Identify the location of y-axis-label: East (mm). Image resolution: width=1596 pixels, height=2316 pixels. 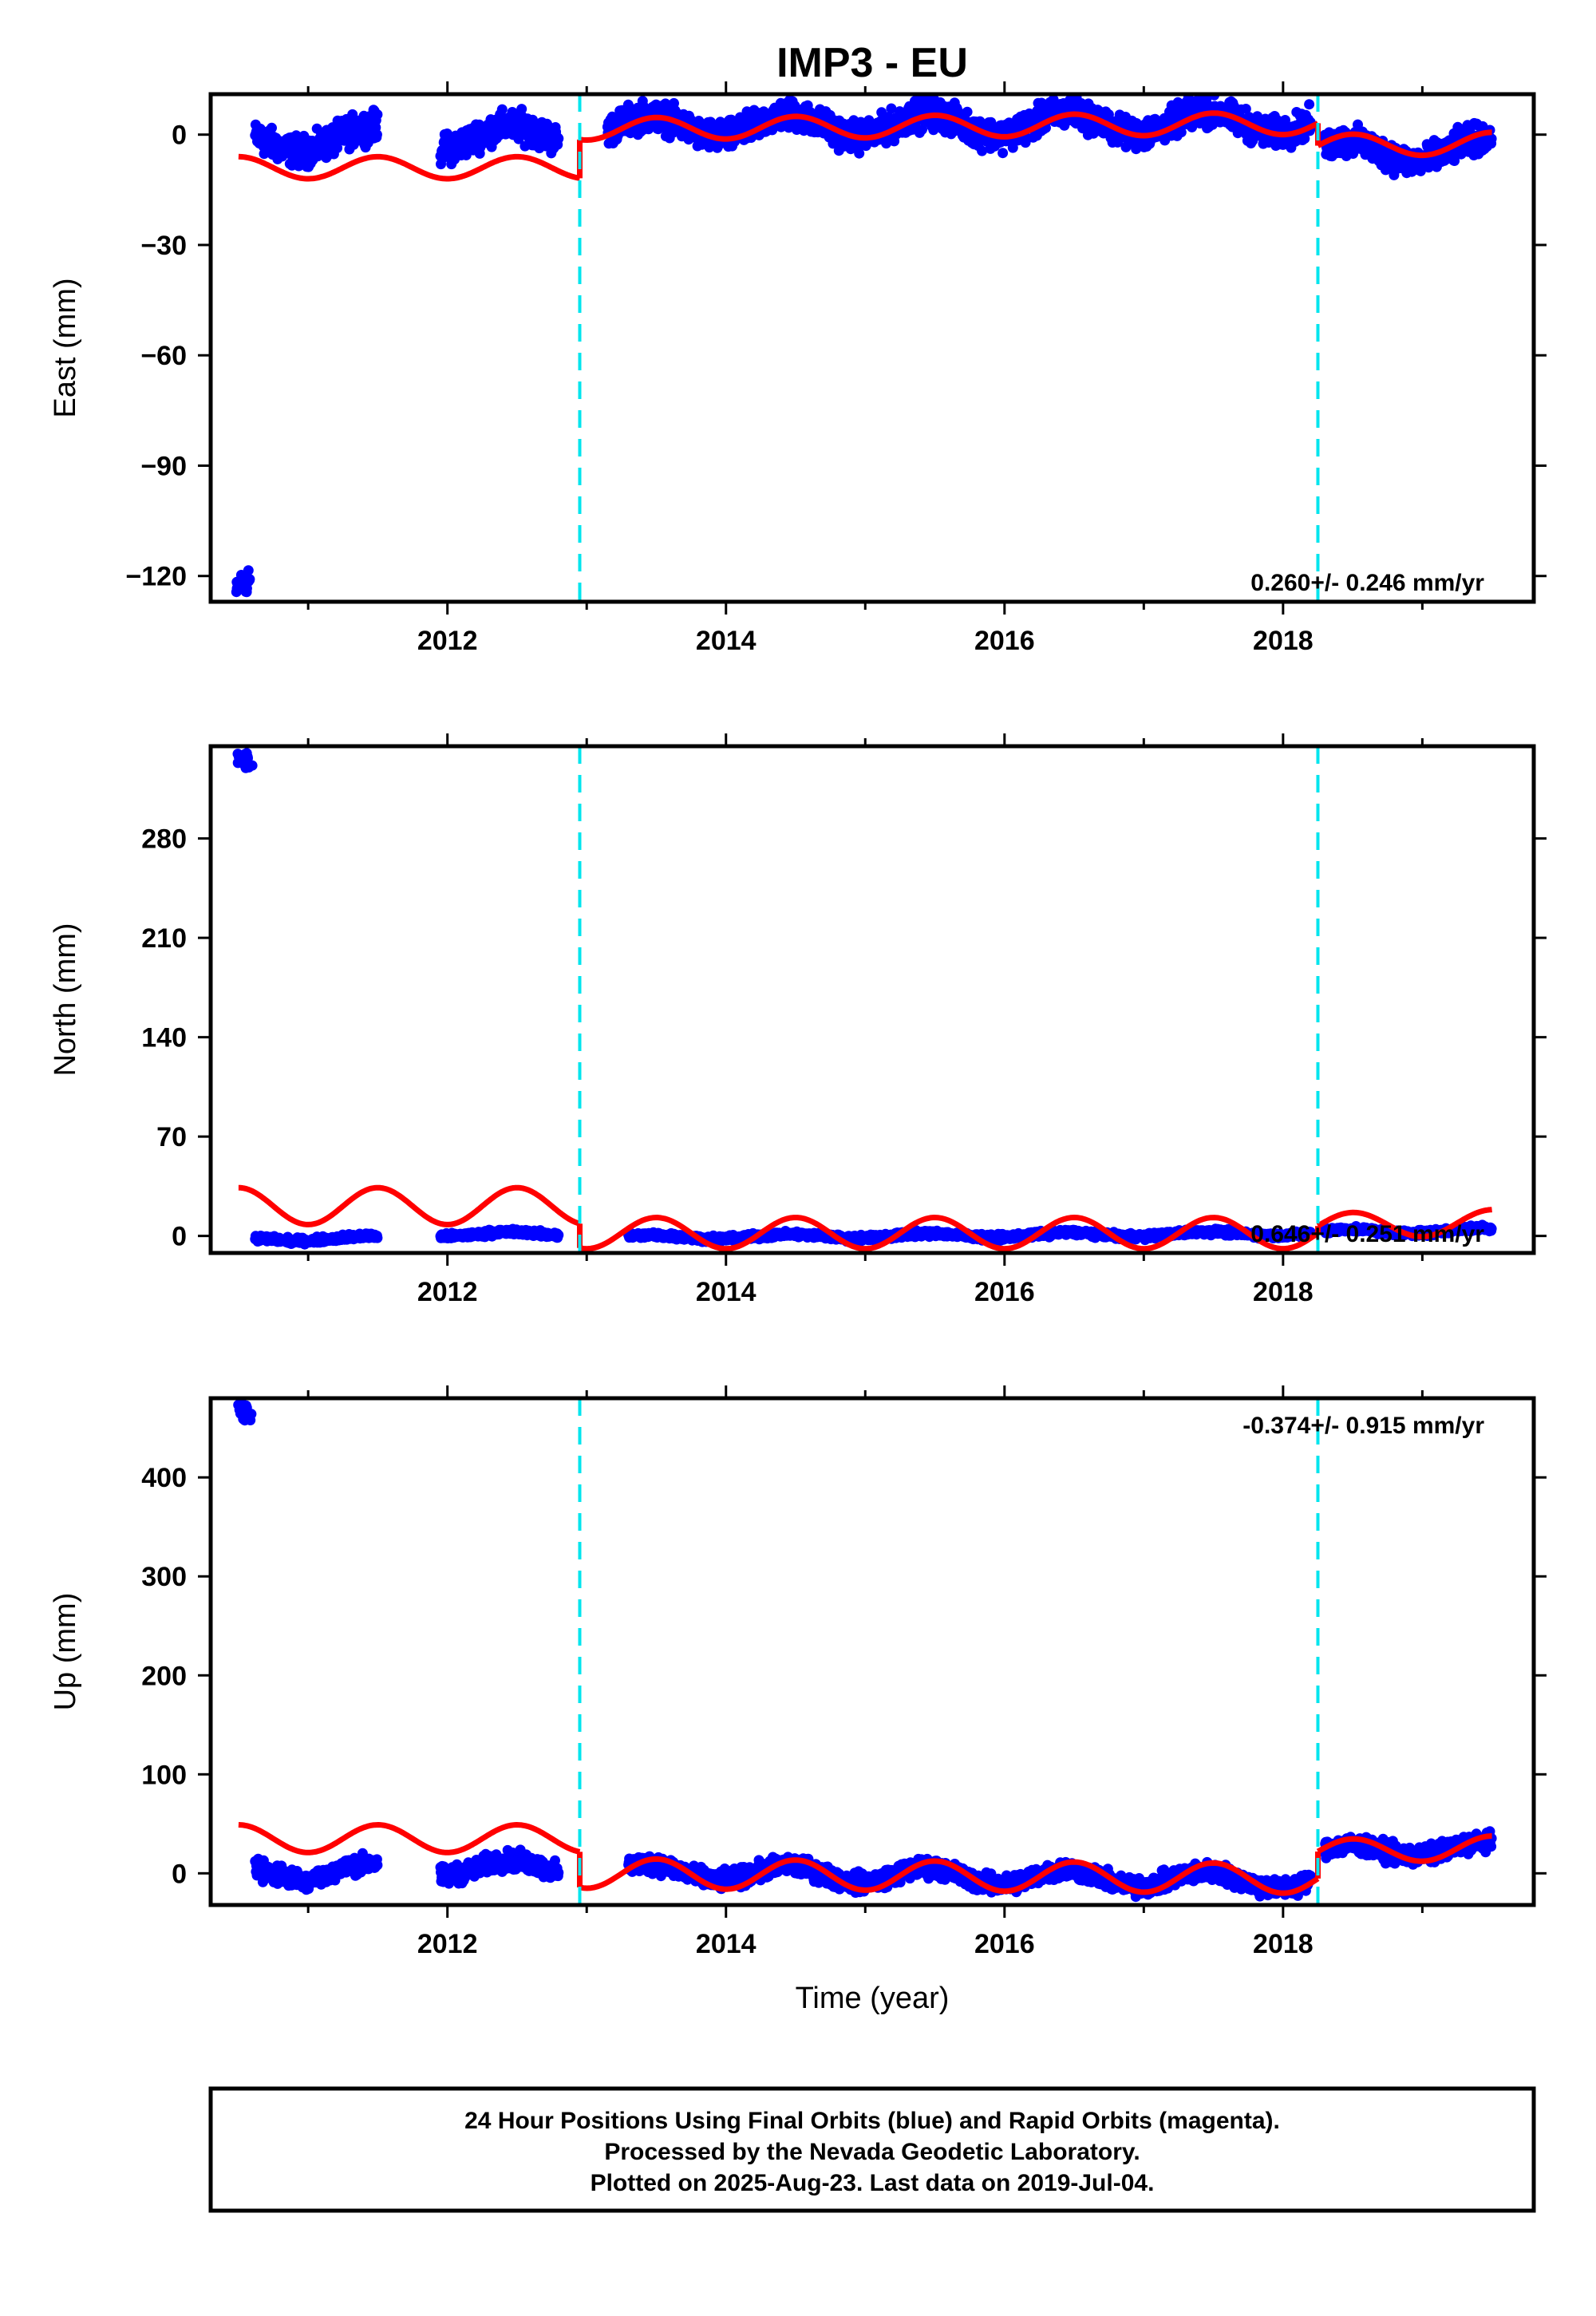
(65, 347).